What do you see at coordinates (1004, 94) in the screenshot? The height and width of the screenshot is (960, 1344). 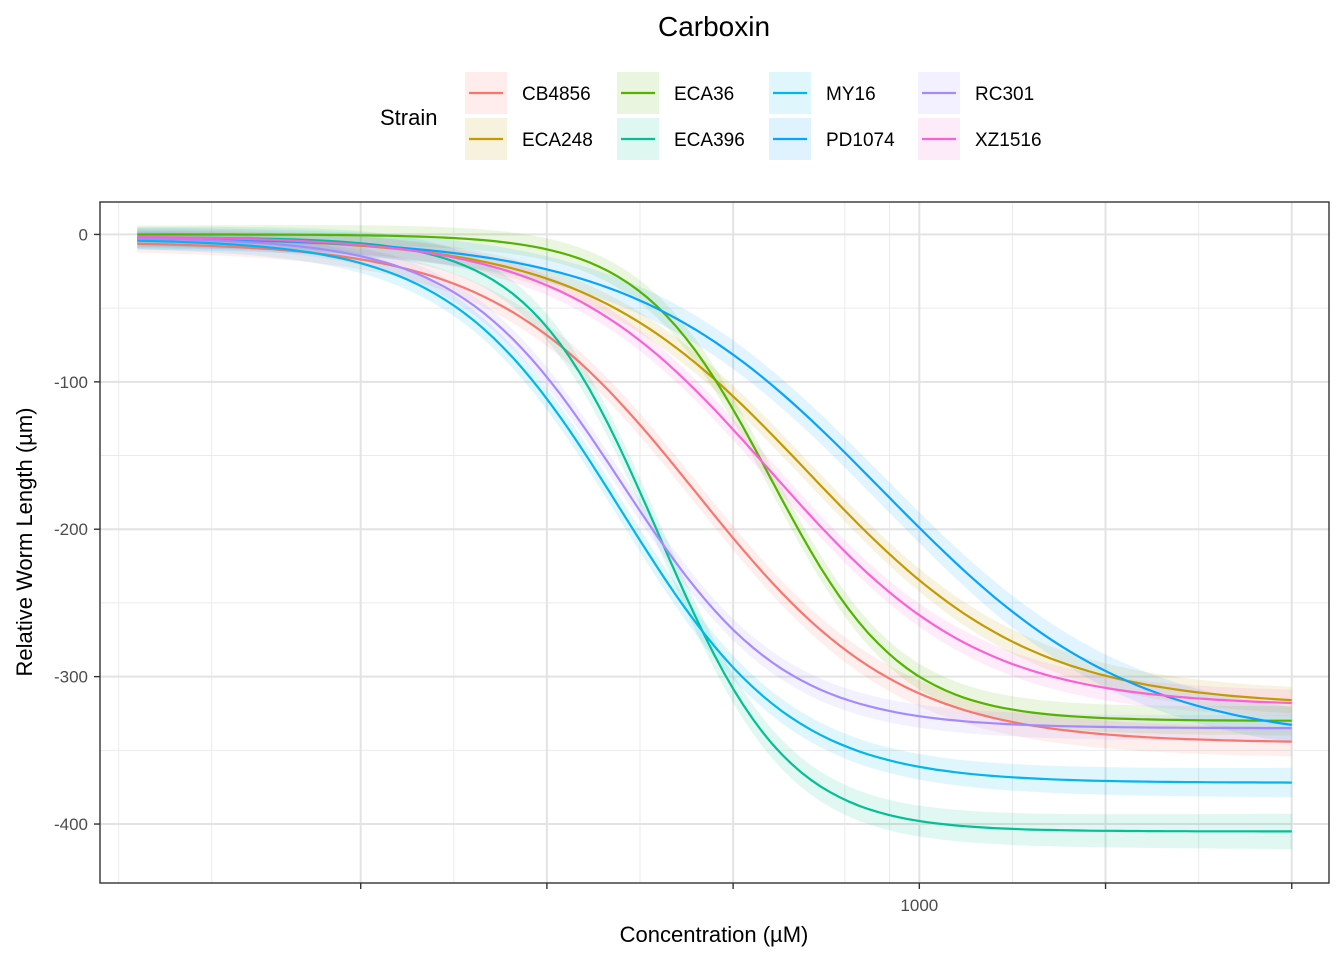 I see `legend-label-RC301: RC301` at bounding box center [1004, 94].